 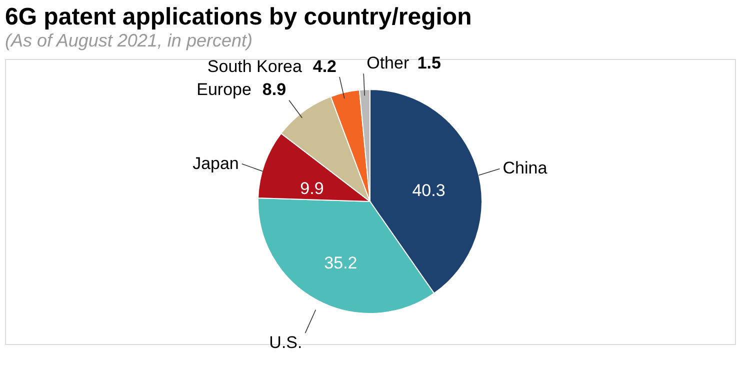 I want to click on data-label: 1.5, so click(x=429, y=63).